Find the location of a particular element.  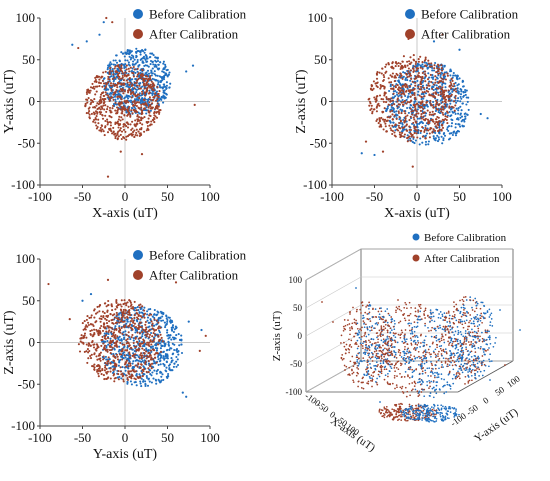

y3d-tick-label: 0 is located at coordinates (486, 400).